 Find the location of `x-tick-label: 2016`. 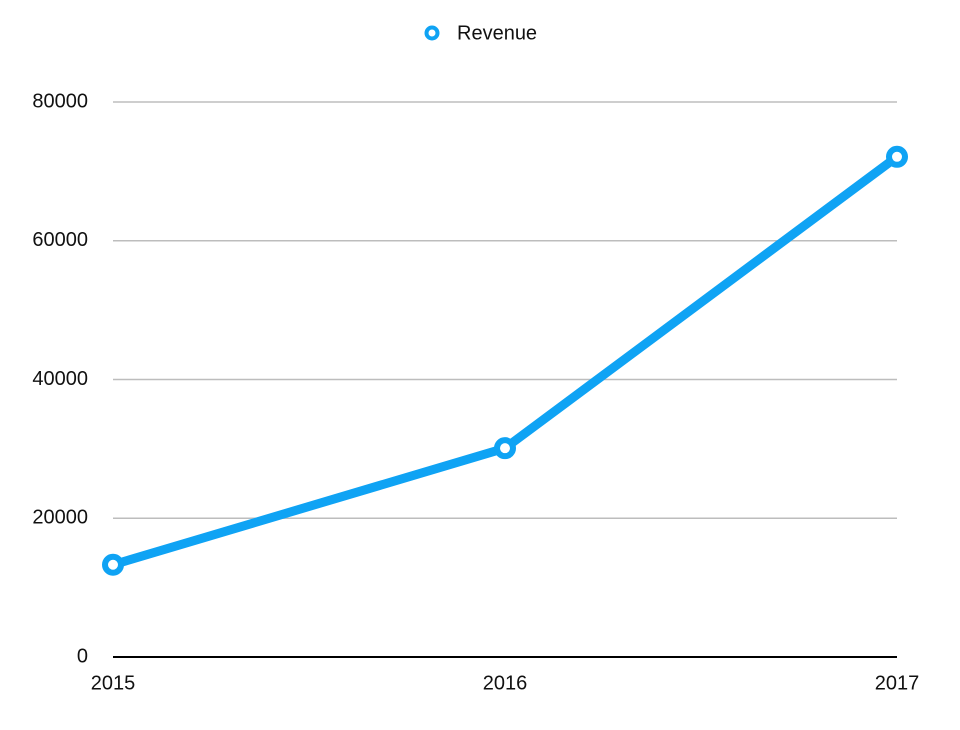

x-tick-label: 2016 is located at coordinates (505, 683).